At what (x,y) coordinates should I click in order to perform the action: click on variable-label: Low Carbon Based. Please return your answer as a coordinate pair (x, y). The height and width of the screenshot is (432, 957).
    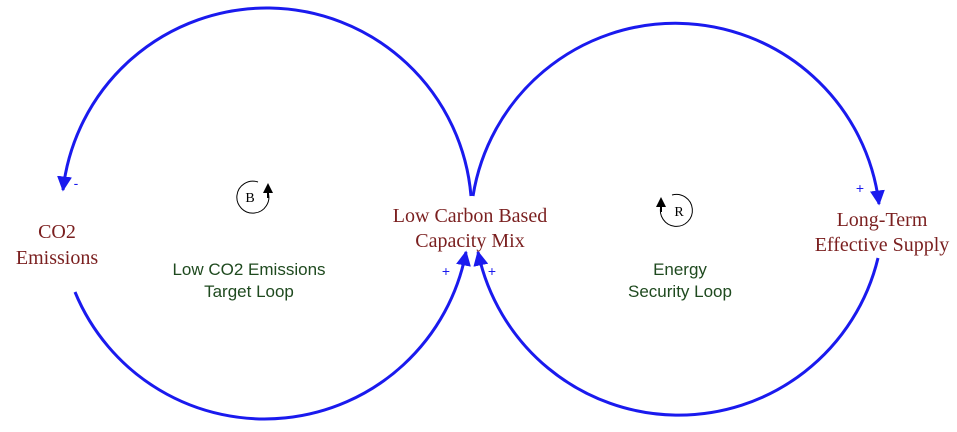
    Looking at the image, I should click on (470, 216).